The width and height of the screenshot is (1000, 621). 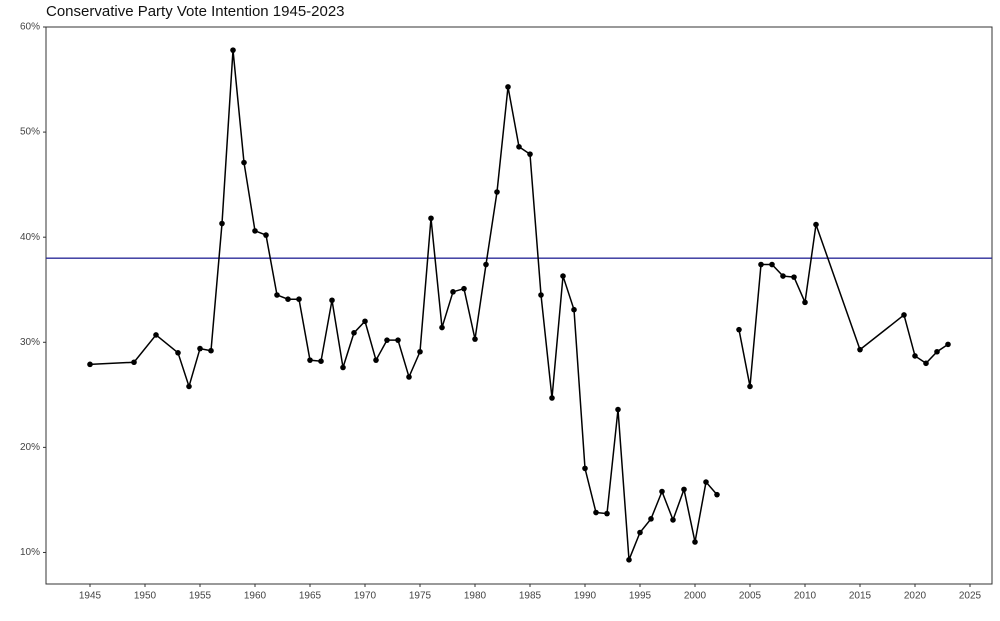 What do you see at coordinates (90, 596) in the screenshot?
I see `x-tick-label: 1945` at bounding box center [90, 596].